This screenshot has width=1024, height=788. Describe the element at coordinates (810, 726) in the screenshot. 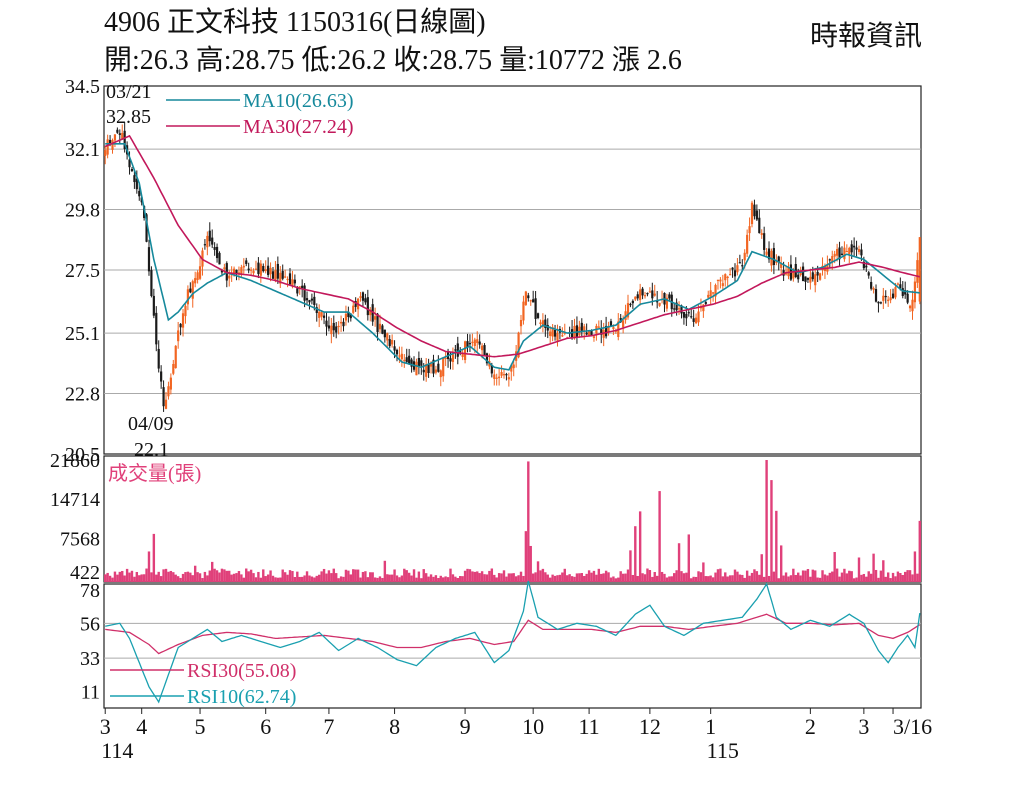

I see `x-axis-month-label: 2` at that location.